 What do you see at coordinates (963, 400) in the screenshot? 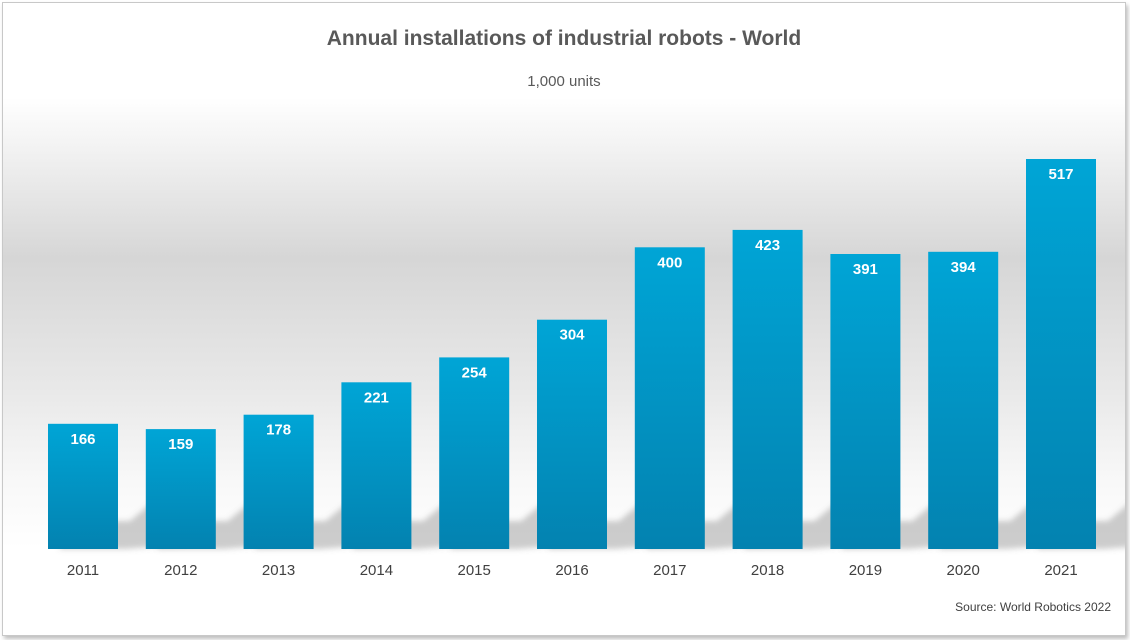
I see `bar-2020` at bounding box center [963, 400].